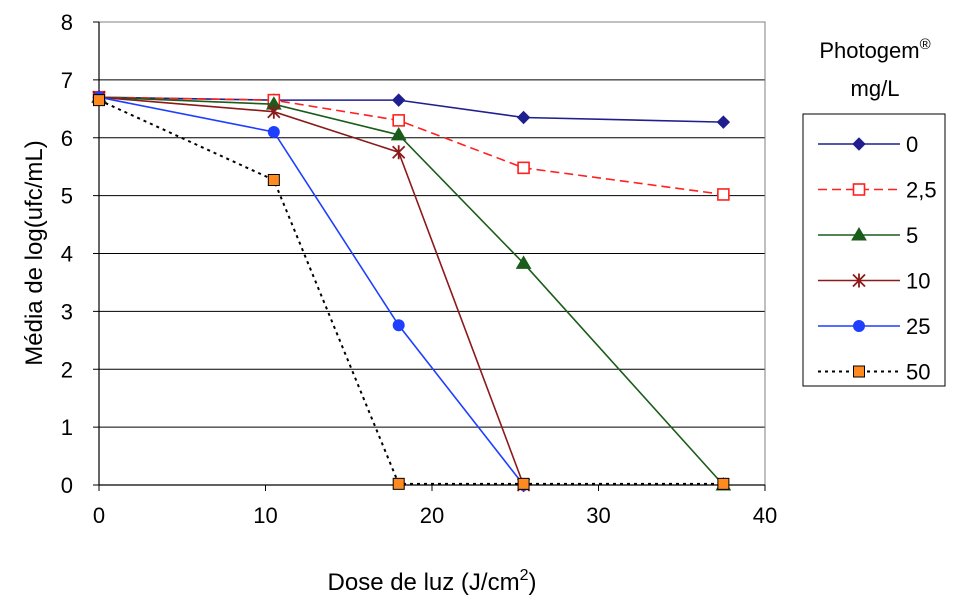  What do you see at coordinates (432, 515) in the screenshot?
I see `x-tick-label-2: 20` at bounding box center [432, 515].